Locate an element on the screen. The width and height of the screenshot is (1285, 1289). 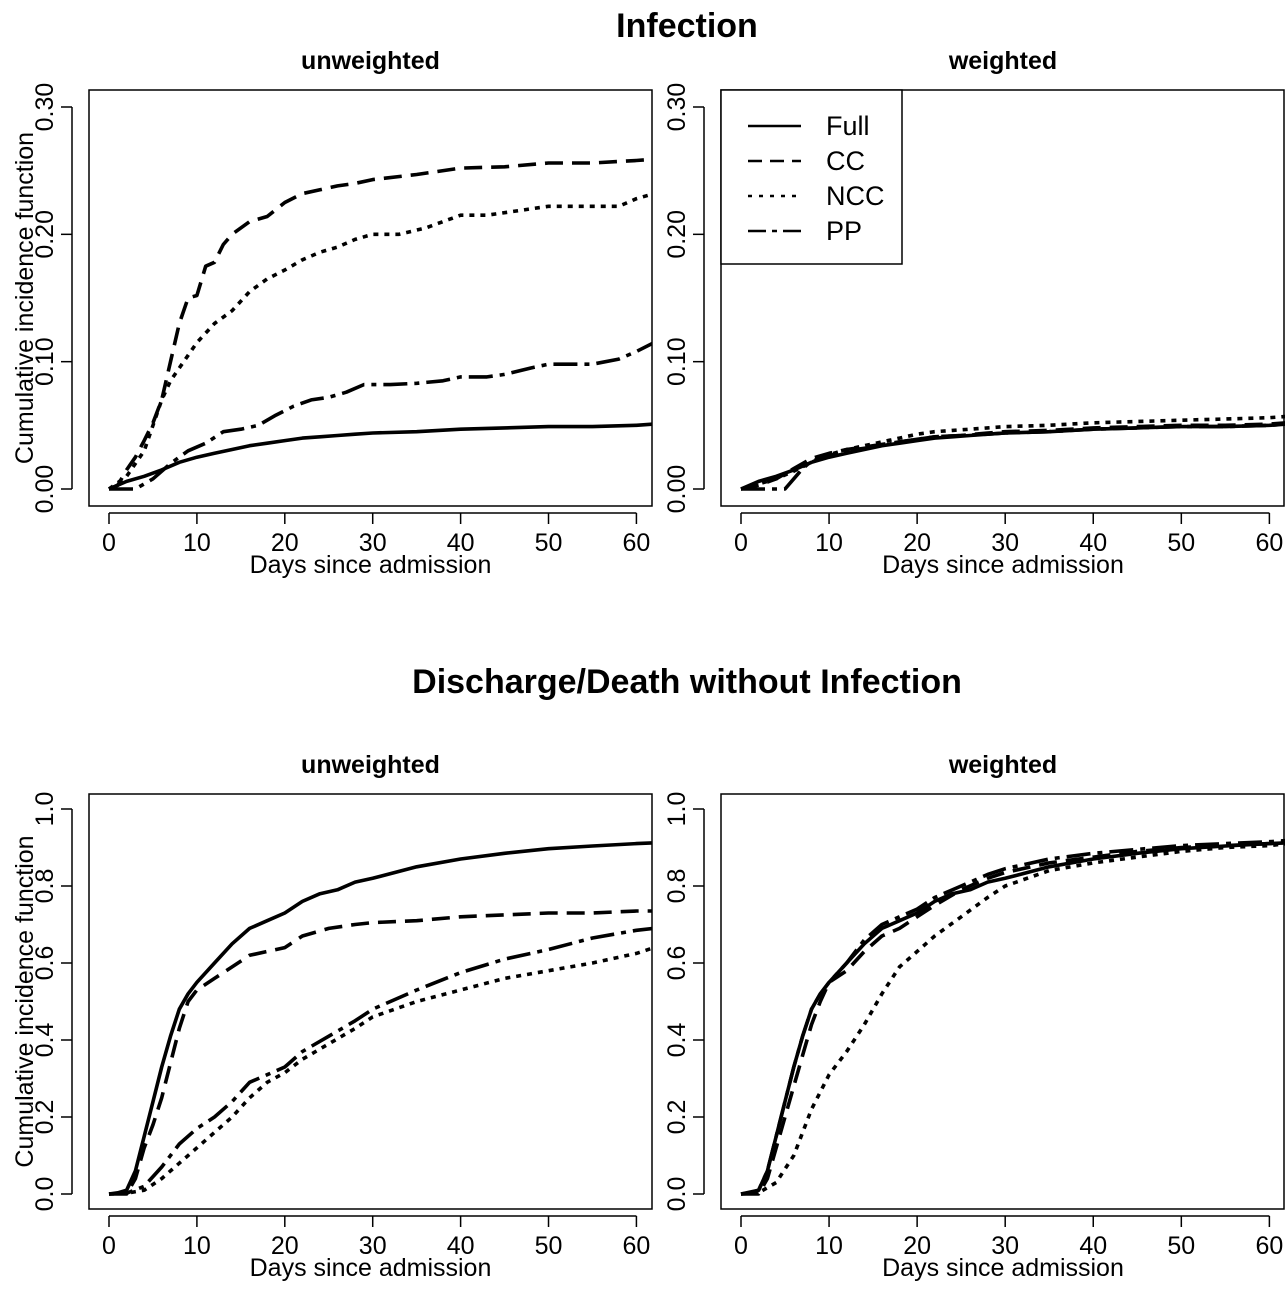
y-axis: 0.0 0.2 0.4 0.6 0.8 1.0 is located at coordinates (684, 1002).